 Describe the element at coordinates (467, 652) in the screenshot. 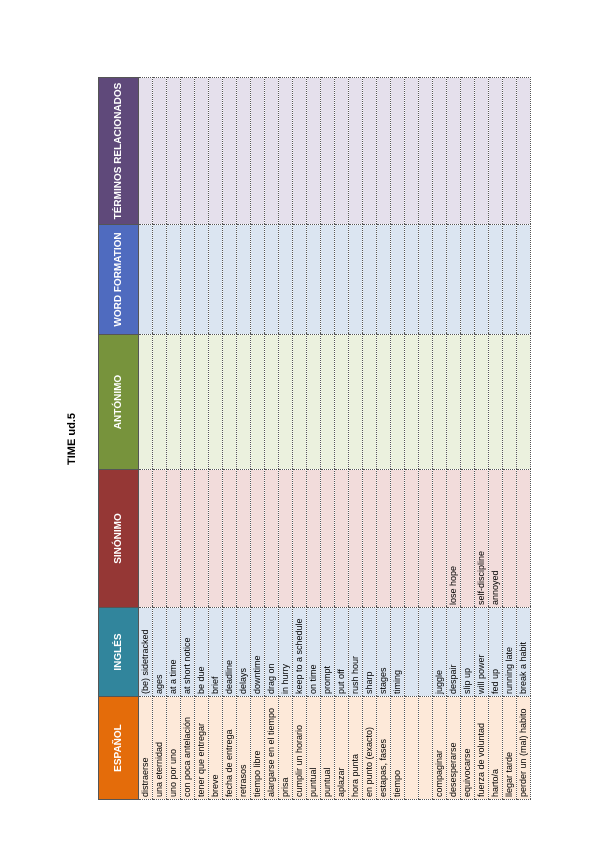

I see `table-cell: slip up` at that location.